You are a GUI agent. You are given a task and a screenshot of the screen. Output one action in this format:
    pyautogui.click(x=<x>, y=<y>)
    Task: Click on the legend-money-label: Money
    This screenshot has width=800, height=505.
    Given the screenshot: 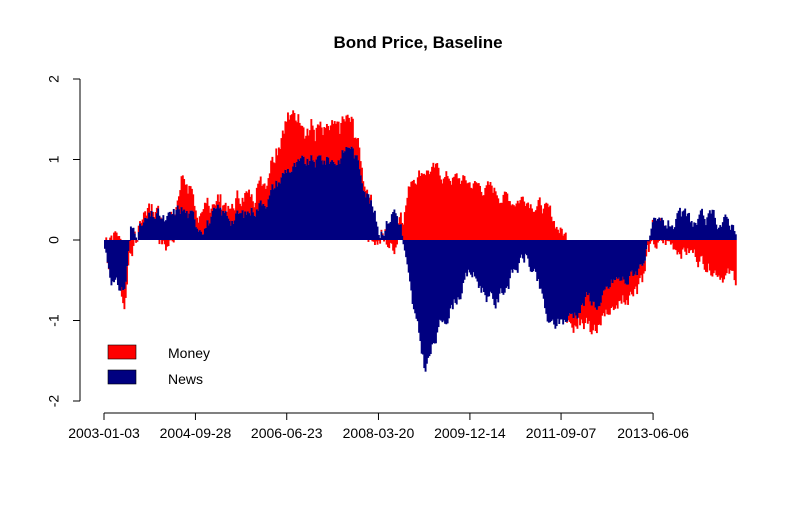 What is the action you would take?
    pyautogui.click(x=189, y=353)
    